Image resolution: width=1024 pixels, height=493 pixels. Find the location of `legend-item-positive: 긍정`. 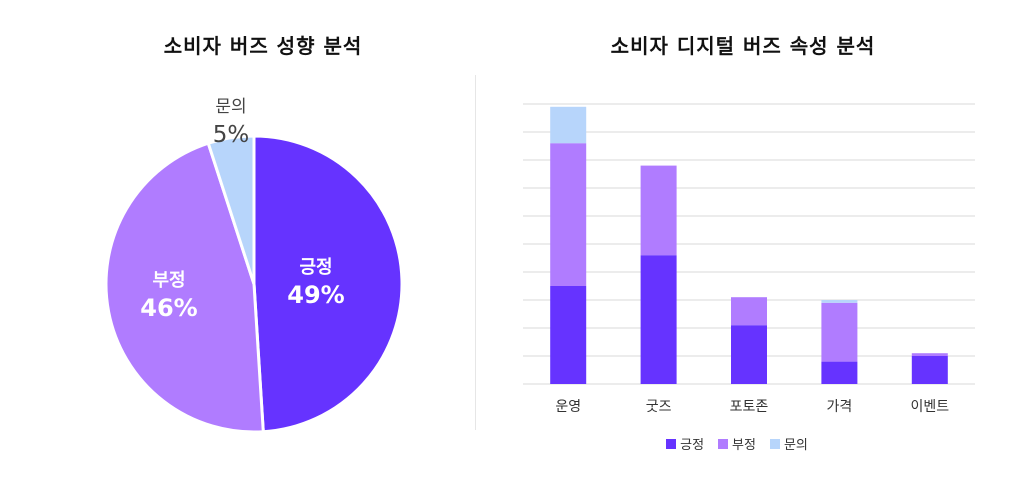

legend-item-positive: 긍정 is located at coordinates (685, 443).